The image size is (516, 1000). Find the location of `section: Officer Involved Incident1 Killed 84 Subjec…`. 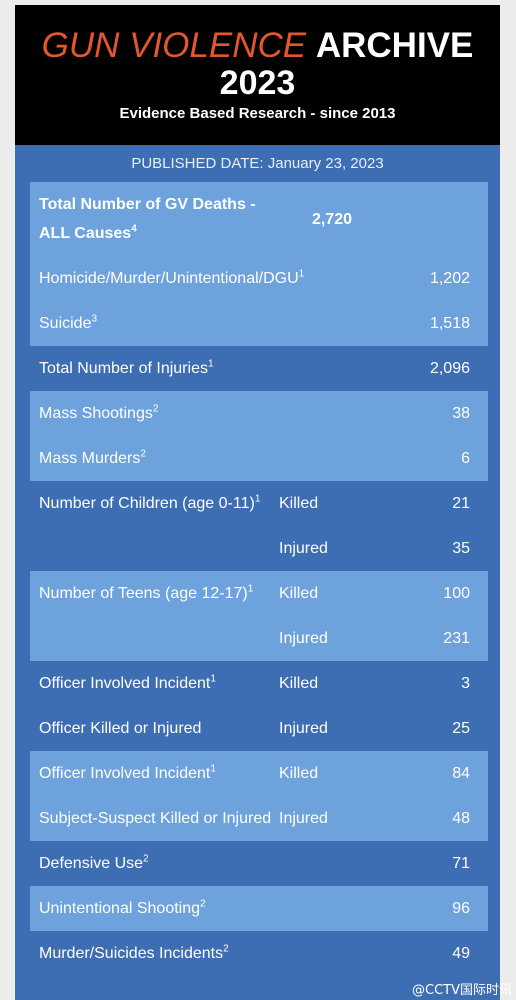

section: Officer Involved Incident1 Killed 84 Subjec… is located at coordinates (259, 796).